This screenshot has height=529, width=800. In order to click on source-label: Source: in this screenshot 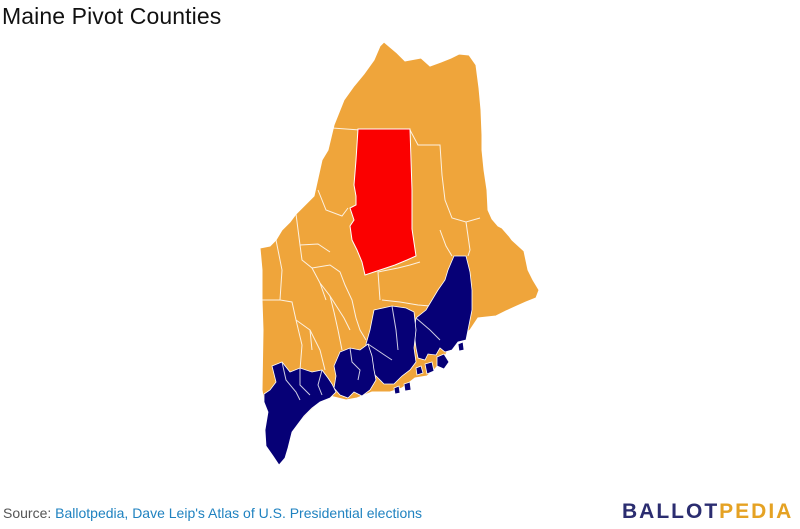, I will do `click(27, 513)`.